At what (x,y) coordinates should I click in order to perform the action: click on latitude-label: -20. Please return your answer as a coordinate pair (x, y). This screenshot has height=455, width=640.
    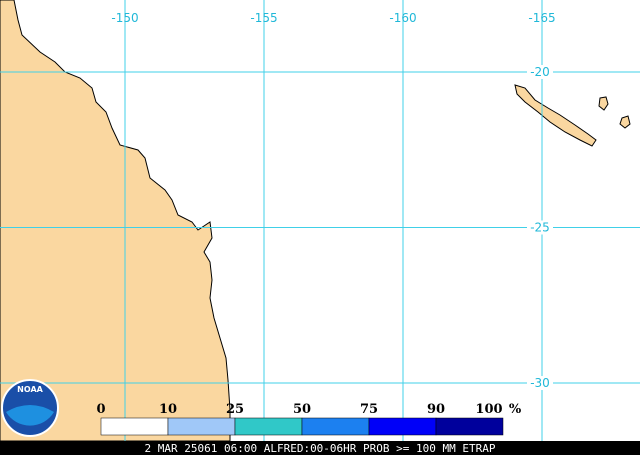
    Looking at the image, I should click on (540, 72).